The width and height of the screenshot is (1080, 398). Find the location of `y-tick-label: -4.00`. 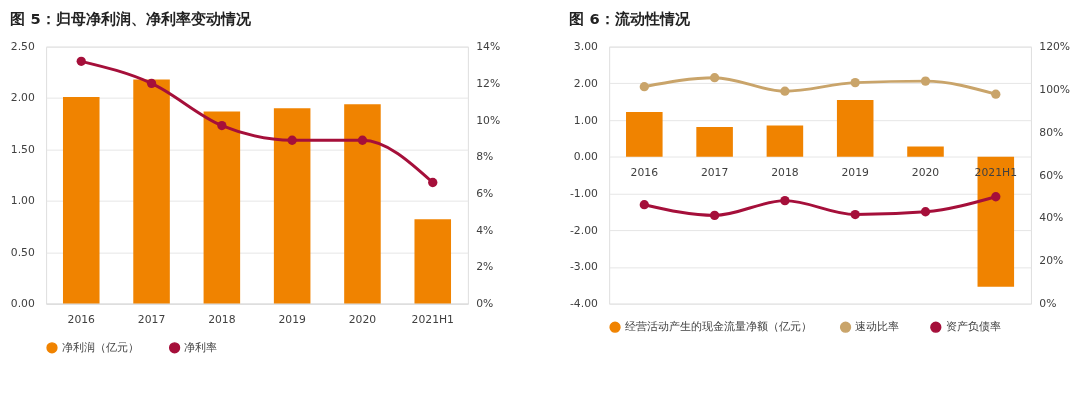

y-tick-label: -4.00 is located at coordinates (583, 304).